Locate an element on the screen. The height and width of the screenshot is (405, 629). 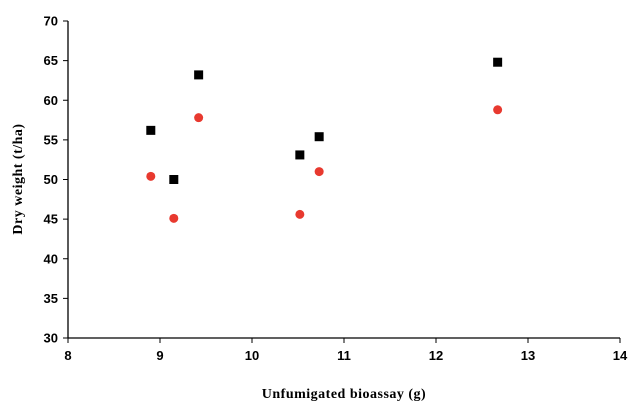
y-tick-label: 65 is located at coordinates (51, 60).